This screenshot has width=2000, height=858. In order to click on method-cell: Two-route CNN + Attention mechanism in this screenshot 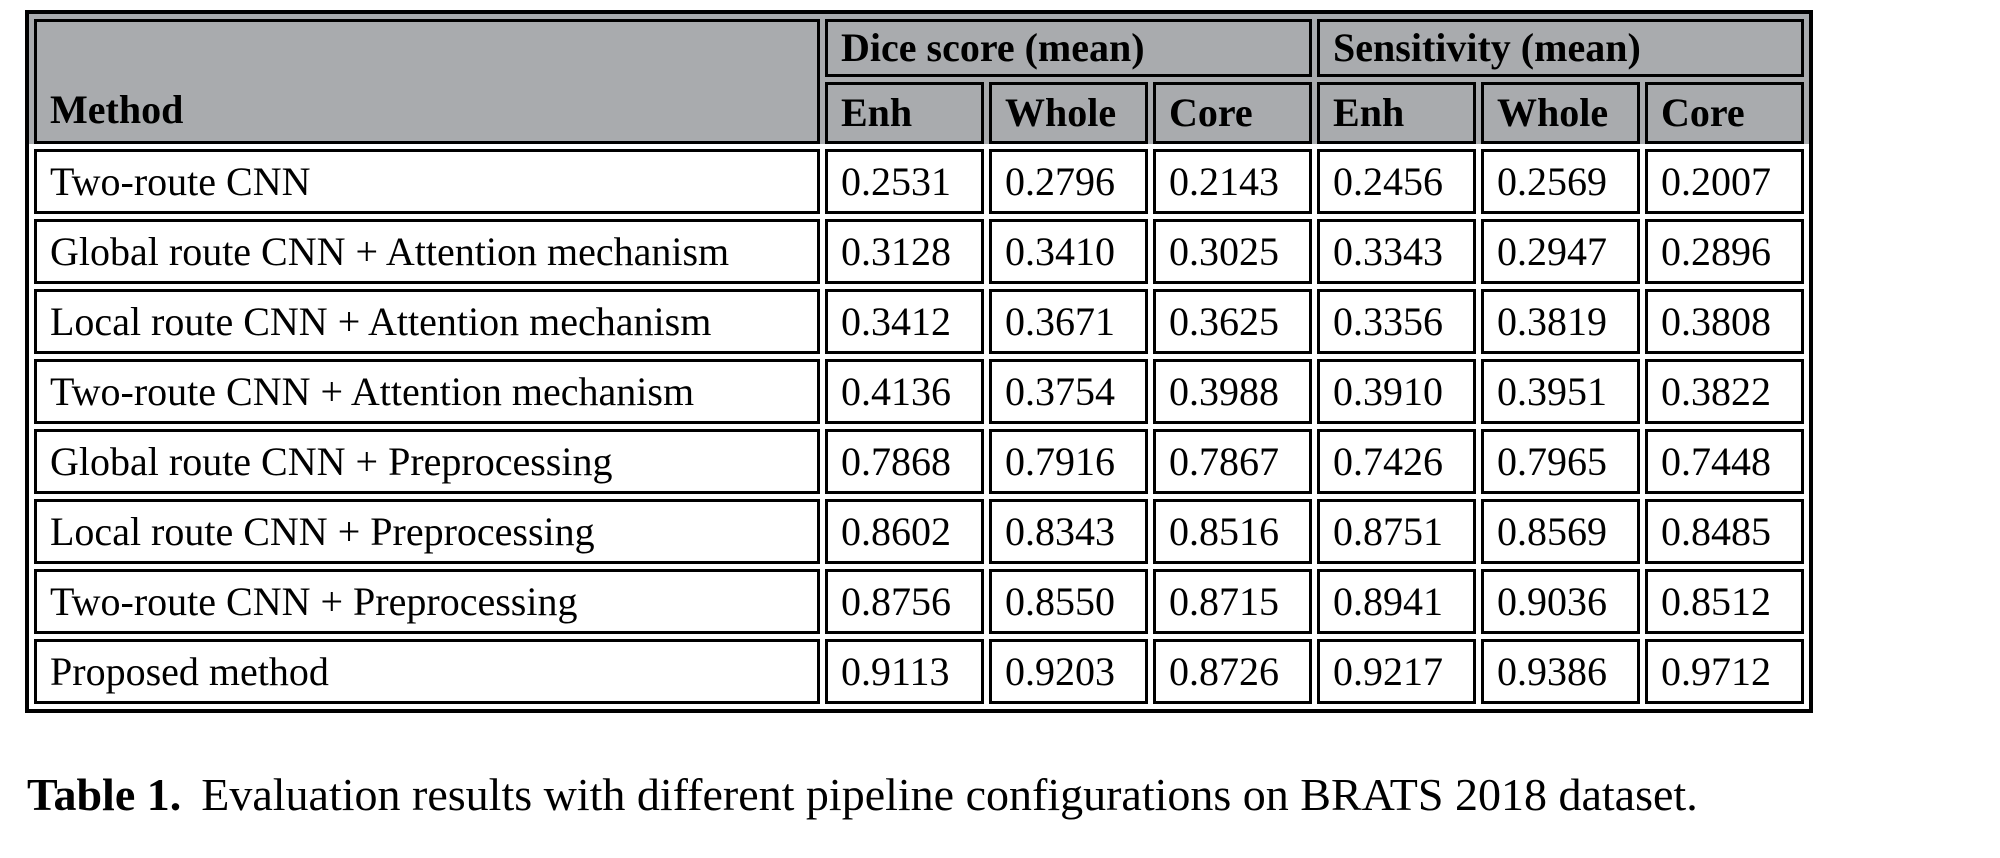, I will do `click(427, 391)`.